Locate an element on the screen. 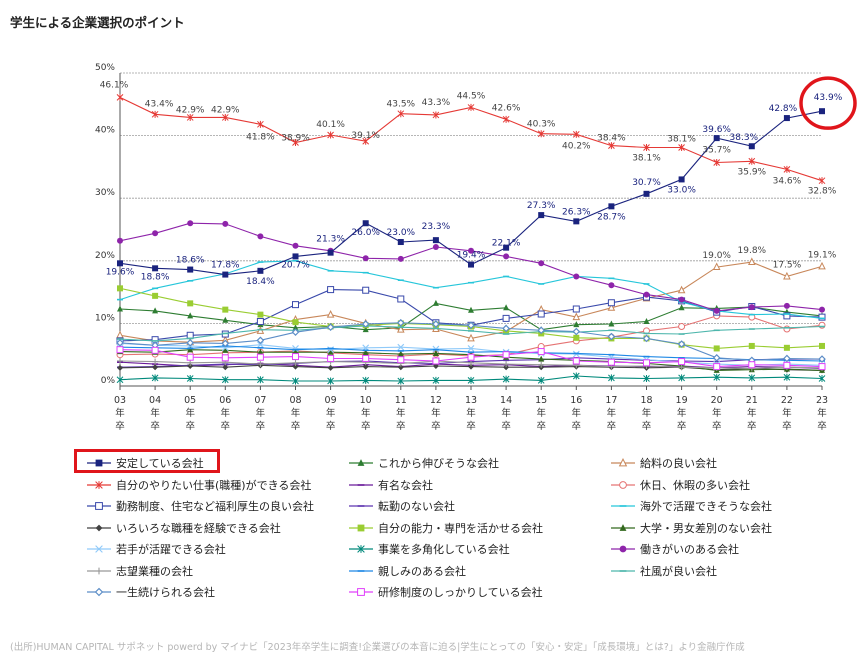  legend-item: 安定している会社 is located at coordinates (145, 463).